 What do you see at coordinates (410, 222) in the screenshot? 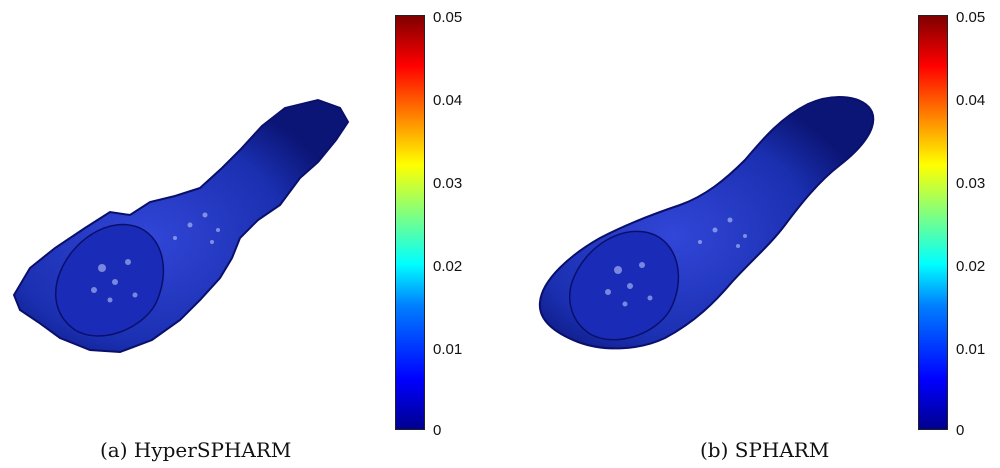
I see `colorbar-hyperspharm` at bounding box center [410, 222].